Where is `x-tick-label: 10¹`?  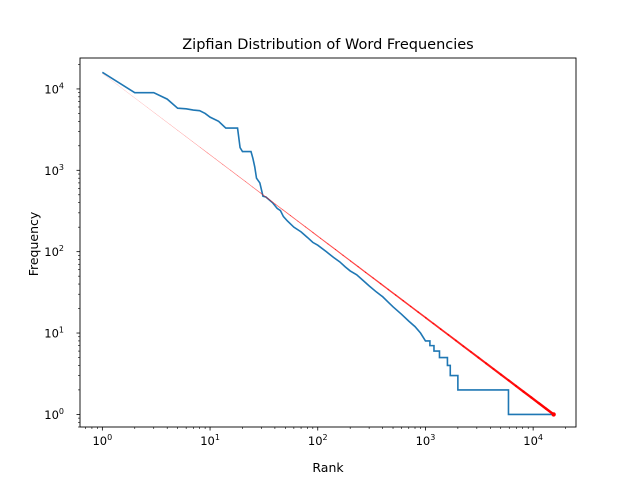
x-tick-label: 10¹ is located at coordinates (210, 440).